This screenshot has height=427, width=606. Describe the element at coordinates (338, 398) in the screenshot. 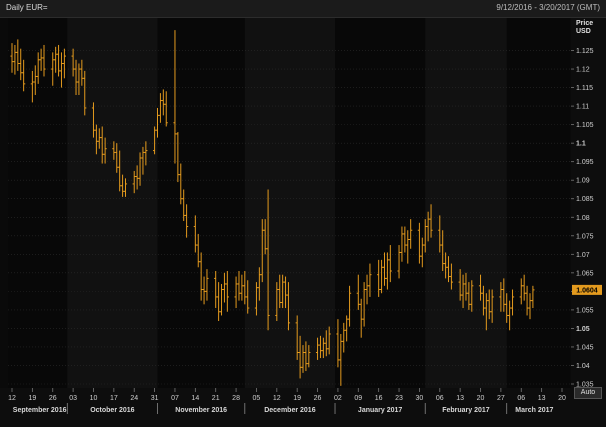

I see `x-tick-label: 02` at that location.